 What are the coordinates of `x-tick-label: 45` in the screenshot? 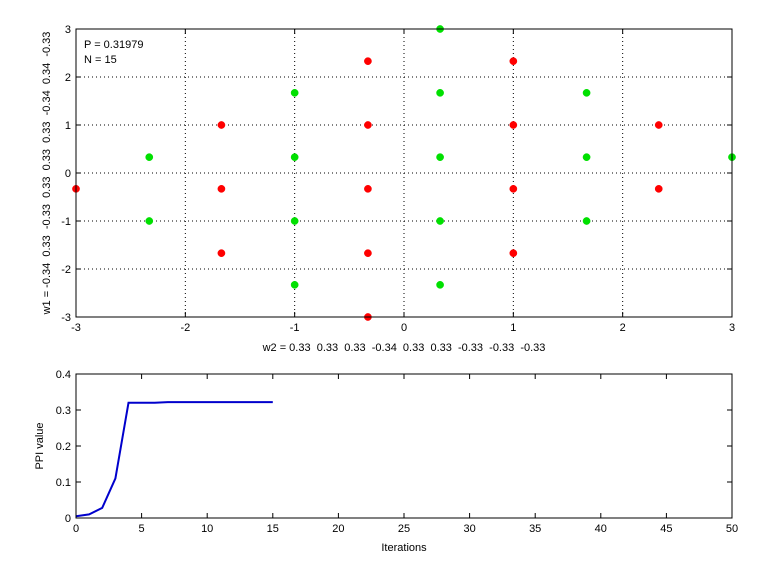 It's located at (666, 529).